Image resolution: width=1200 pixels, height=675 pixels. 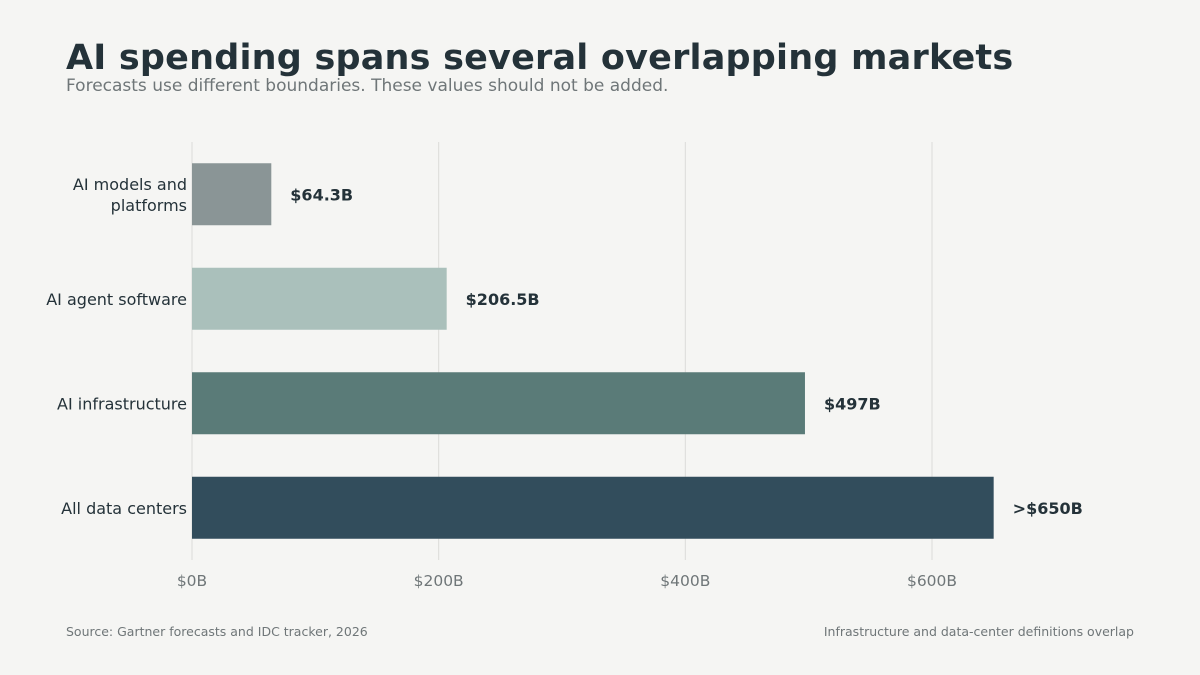 What do you see at coordinates (685, 581) in the screenshot?
I see `x-tick-label: $400B` at bounding box center [685, 581].